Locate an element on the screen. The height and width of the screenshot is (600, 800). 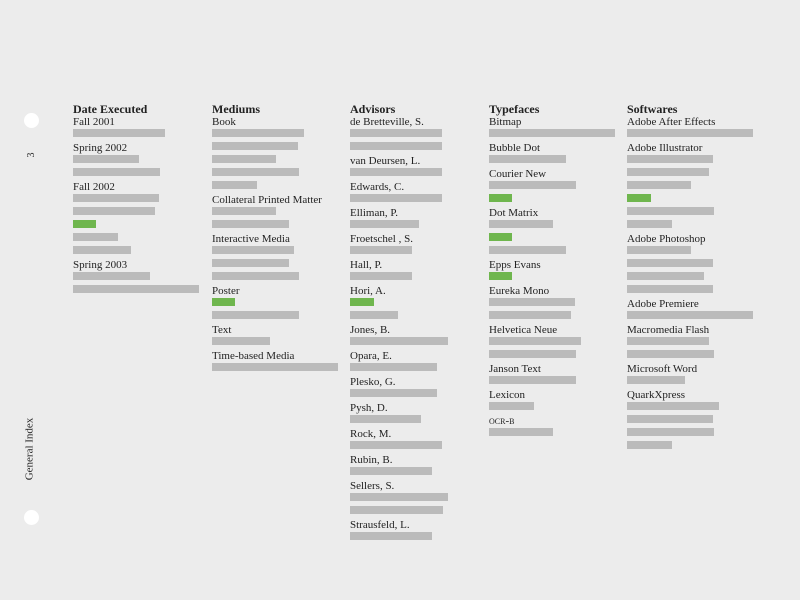
page-number: 3 is located at coordinates (31, 155).